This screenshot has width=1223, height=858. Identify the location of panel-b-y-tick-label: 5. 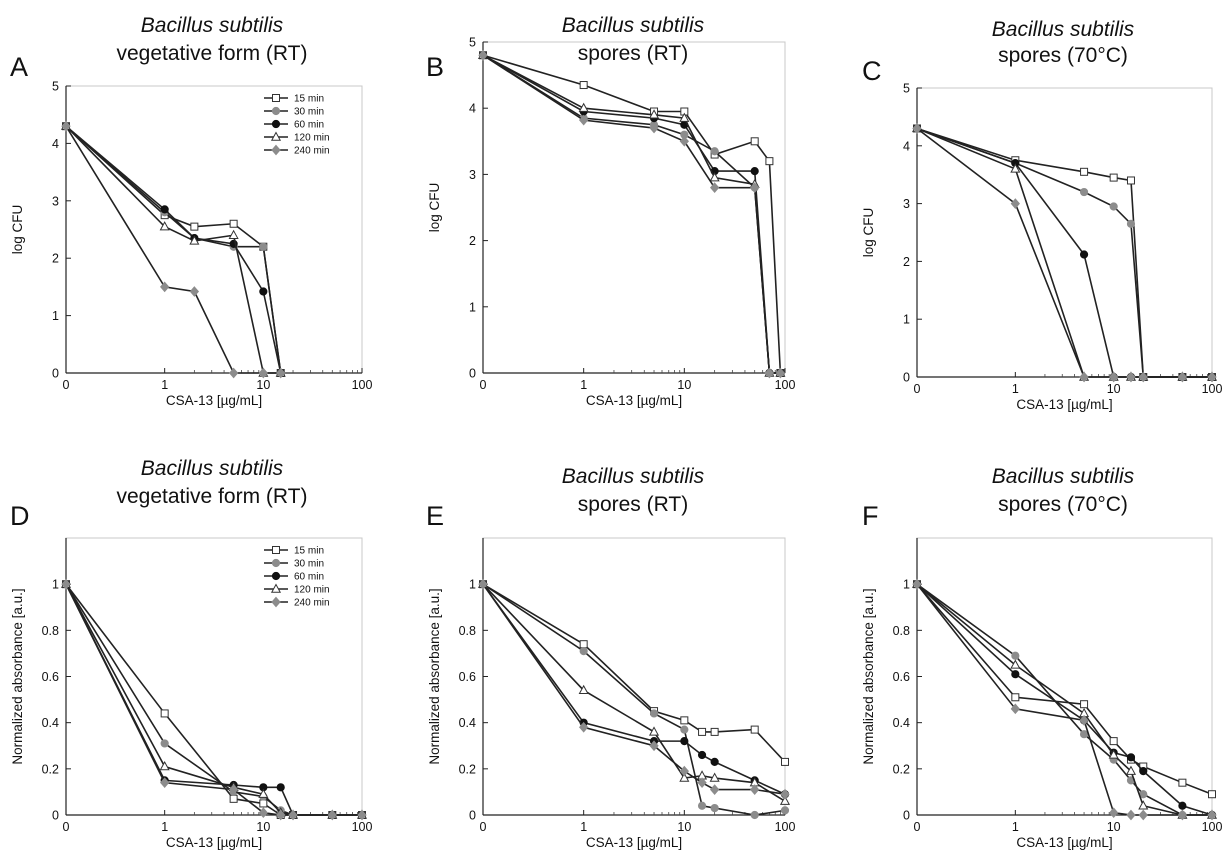
(472, 43).